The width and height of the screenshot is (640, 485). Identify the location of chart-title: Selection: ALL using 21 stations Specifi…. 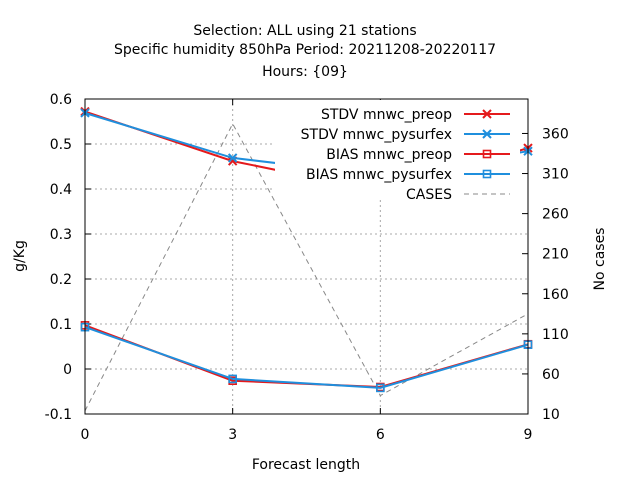
(305, 51).